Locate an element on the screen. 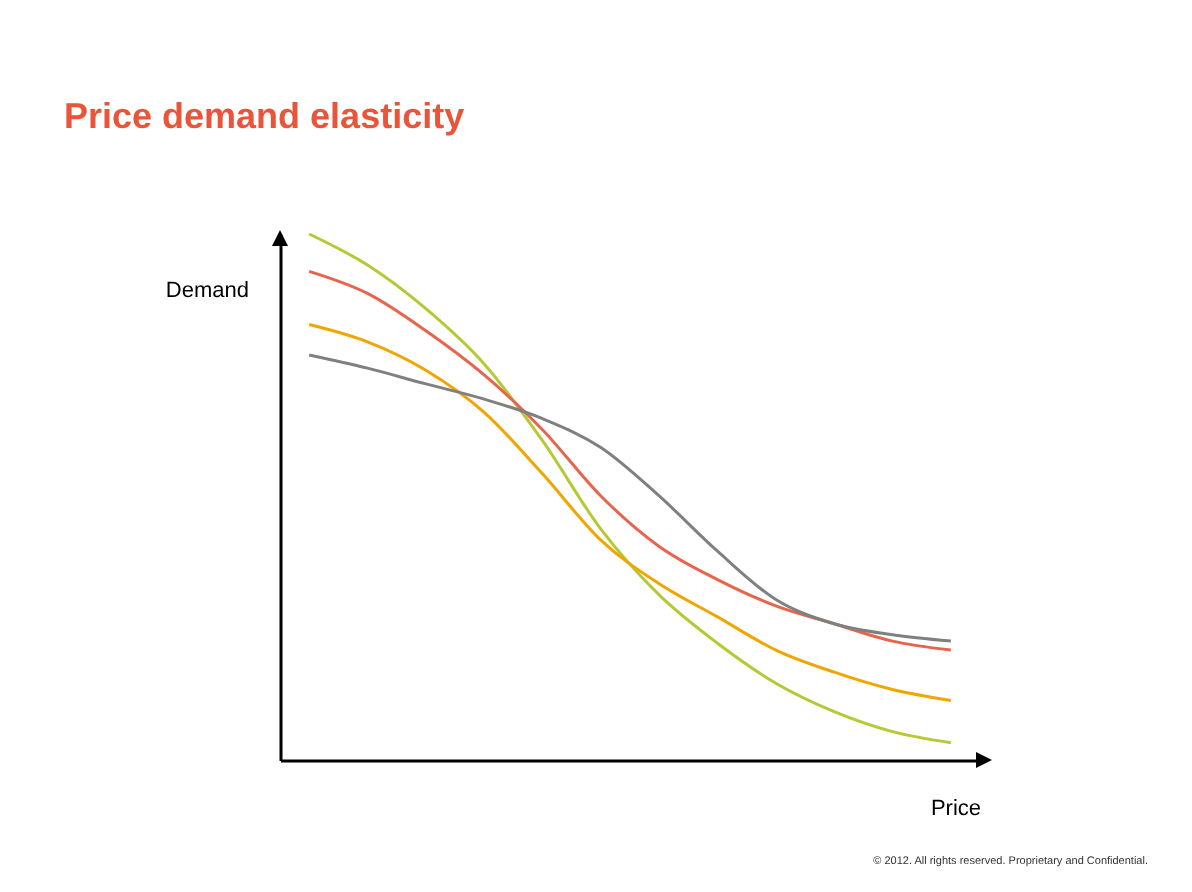  y-axis-title: Demand is located at coordinates (207, 291).